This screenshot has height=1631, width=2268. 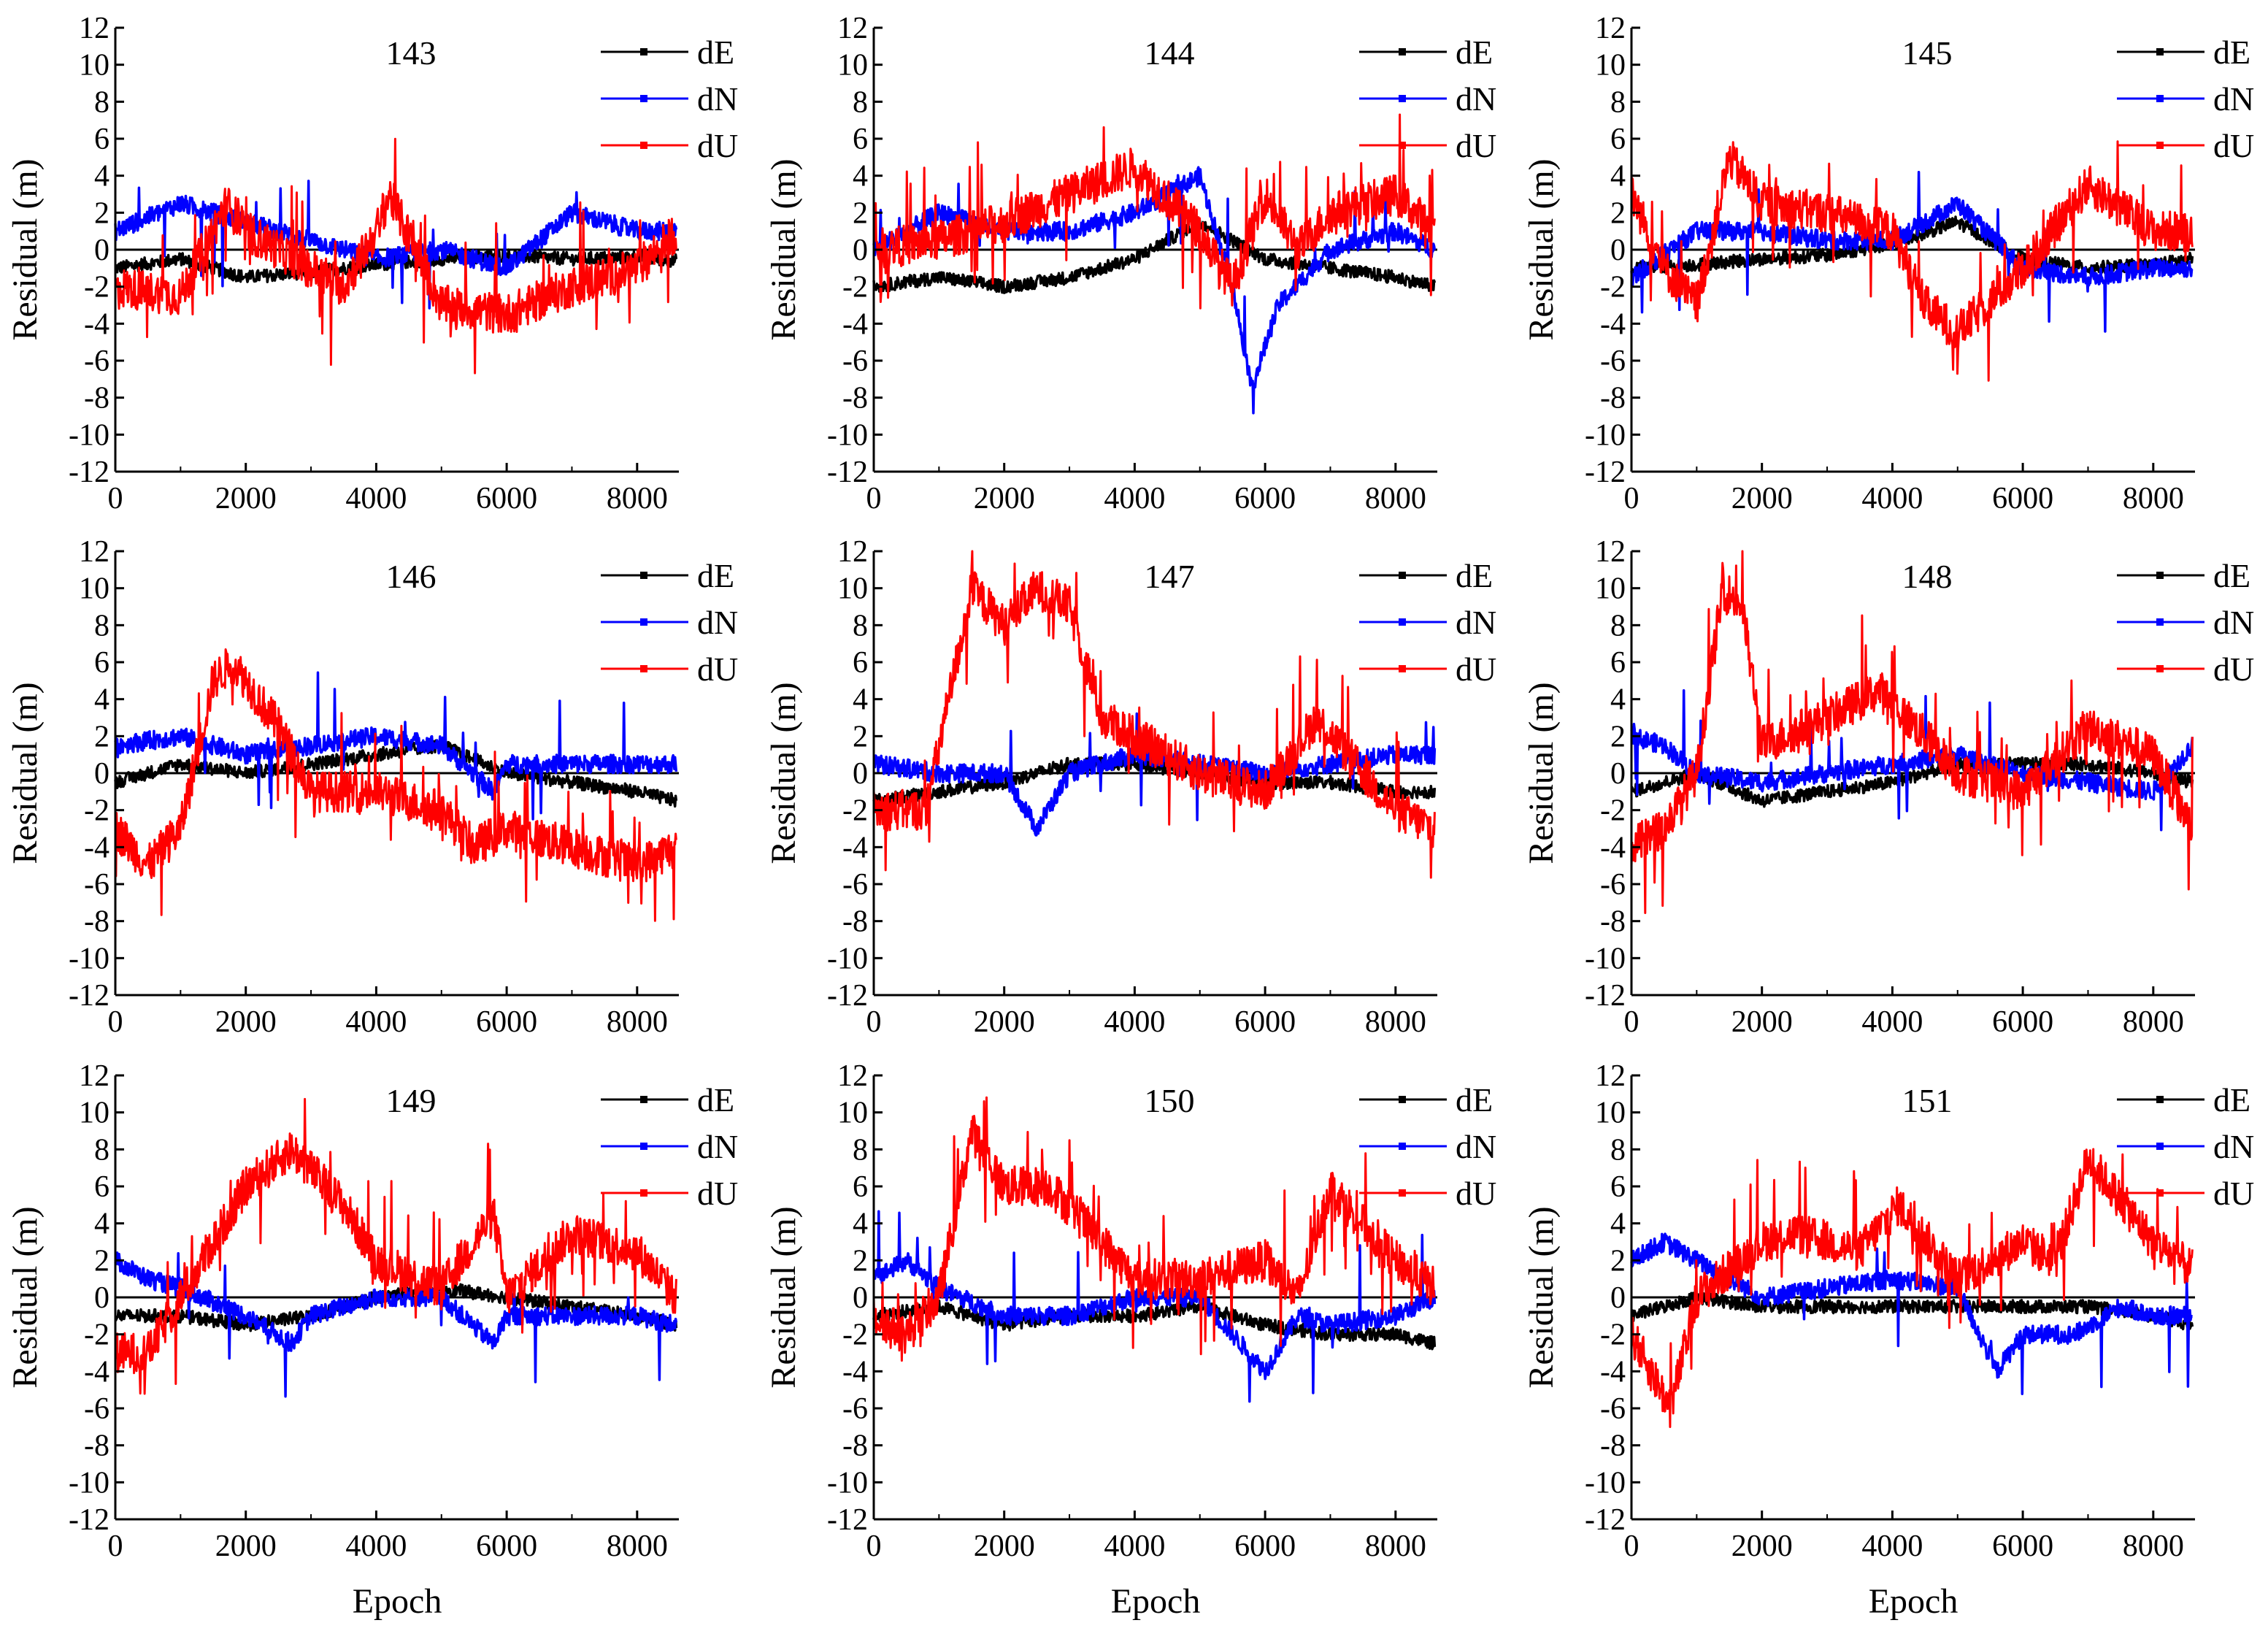 What do you see at coordinates (1395, 1022) in the screenshot?
I see `x-tick-label: 8000` at bounding box center [1395, 1022].